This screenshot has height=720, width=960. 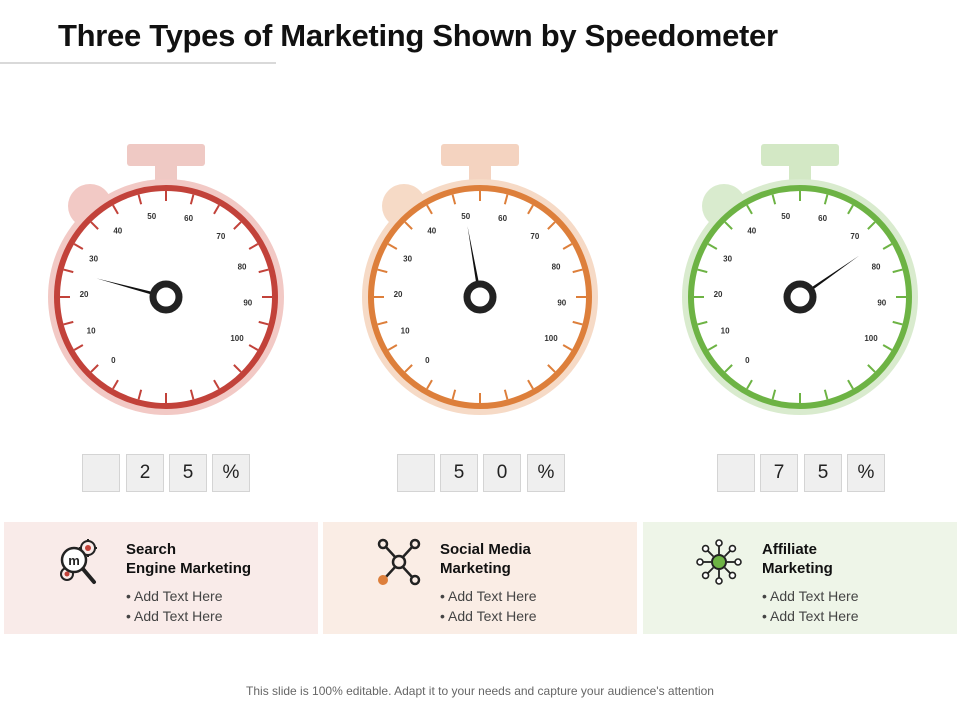 I want to click on speedometer-1: 0 10 20 30 40 50 60 70 80 90 100, so click(x=166, y=280).